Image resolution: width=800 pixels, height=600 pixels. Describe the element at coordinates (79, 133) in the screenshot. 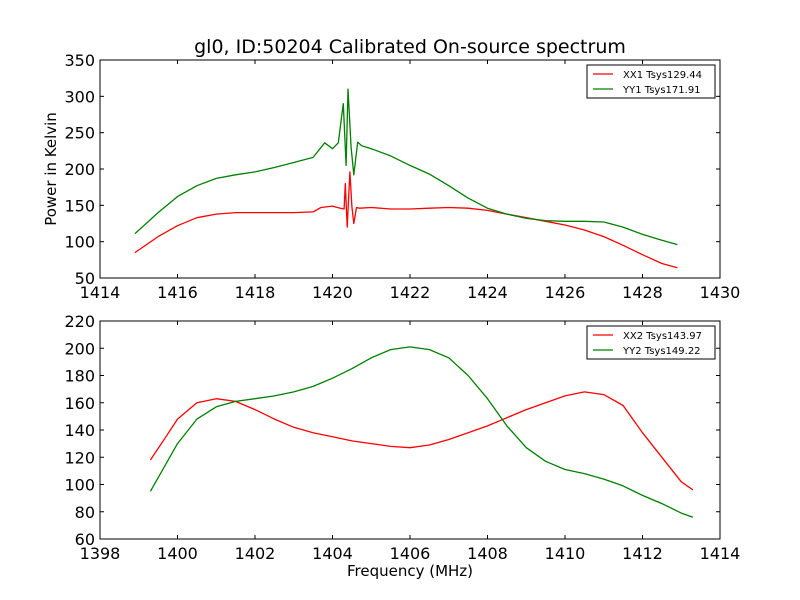

I see `y-tick-label: 250` at that location.